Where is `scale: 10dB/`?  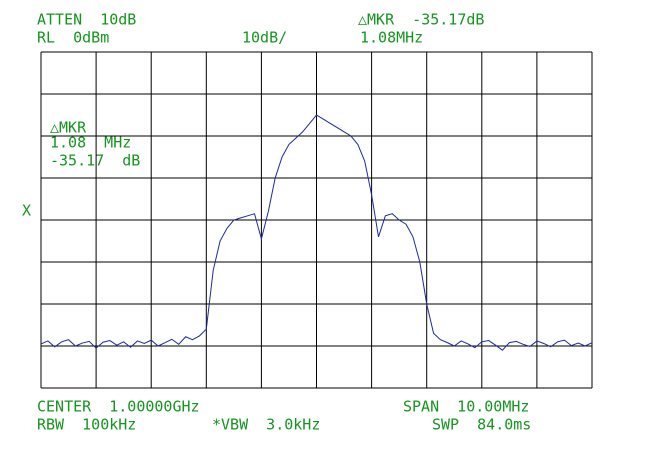
scale: 10dB/ is located at coordinates (264, 38).